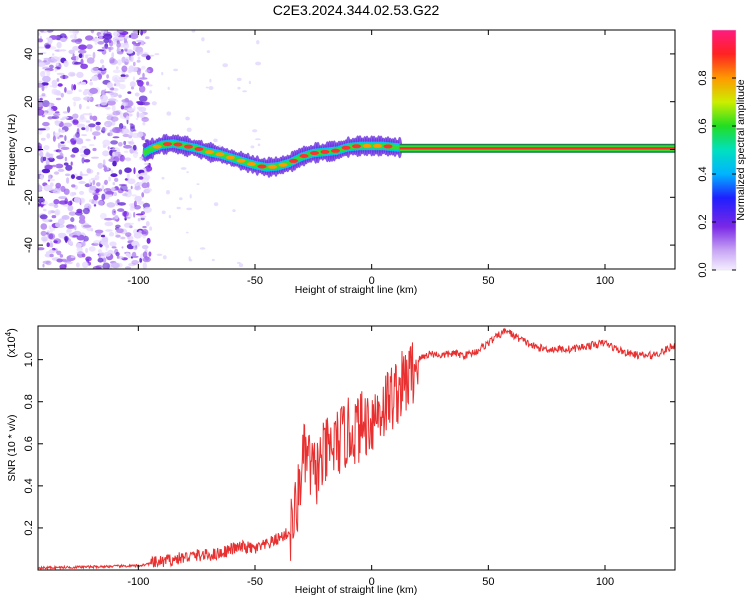 The height and width of the screenshot is (600, 750). Describe the element at coordinates (29, 102) in the screenshot. I see `y-tick-label: 20` at that location.